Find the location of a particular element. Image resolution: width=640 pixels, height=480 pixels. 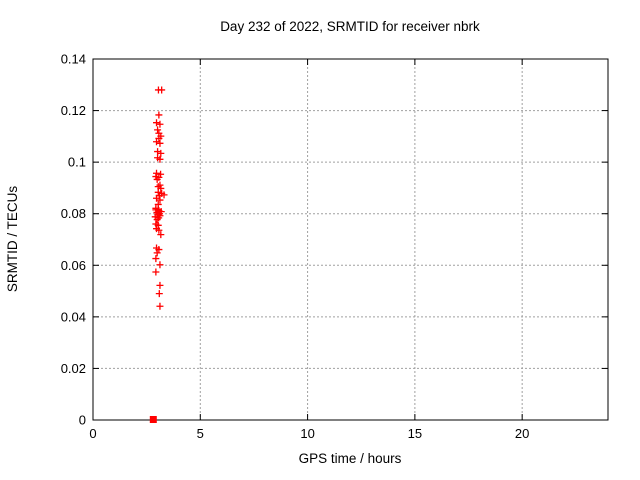

data-points is located at coordinates (158, 254).